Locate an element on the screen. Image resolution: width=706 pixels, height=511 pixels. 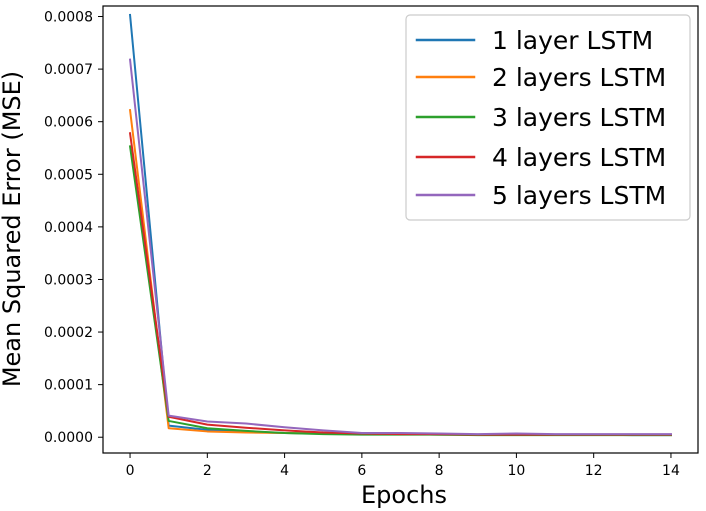
x-axis-label: Epochs is located at coordinates (404, 495).